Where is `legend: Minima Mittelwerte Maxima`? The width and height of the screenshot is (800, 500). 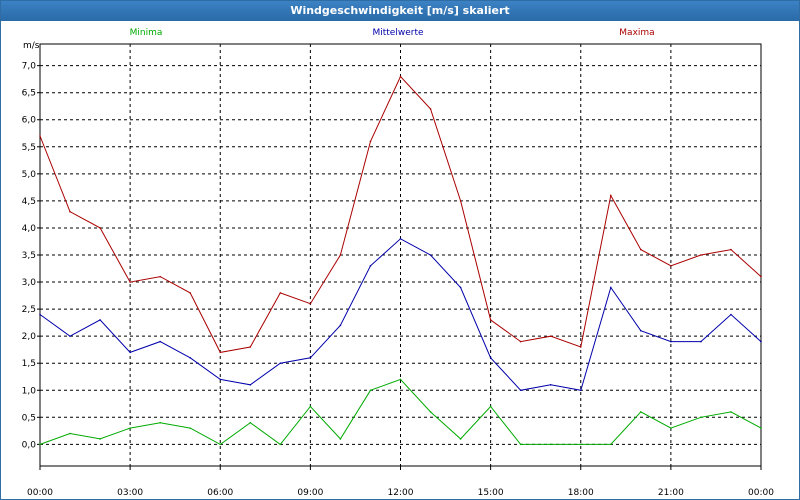
legend: Minima Mittelwerte Maxima is located at coordinates (392, 33).